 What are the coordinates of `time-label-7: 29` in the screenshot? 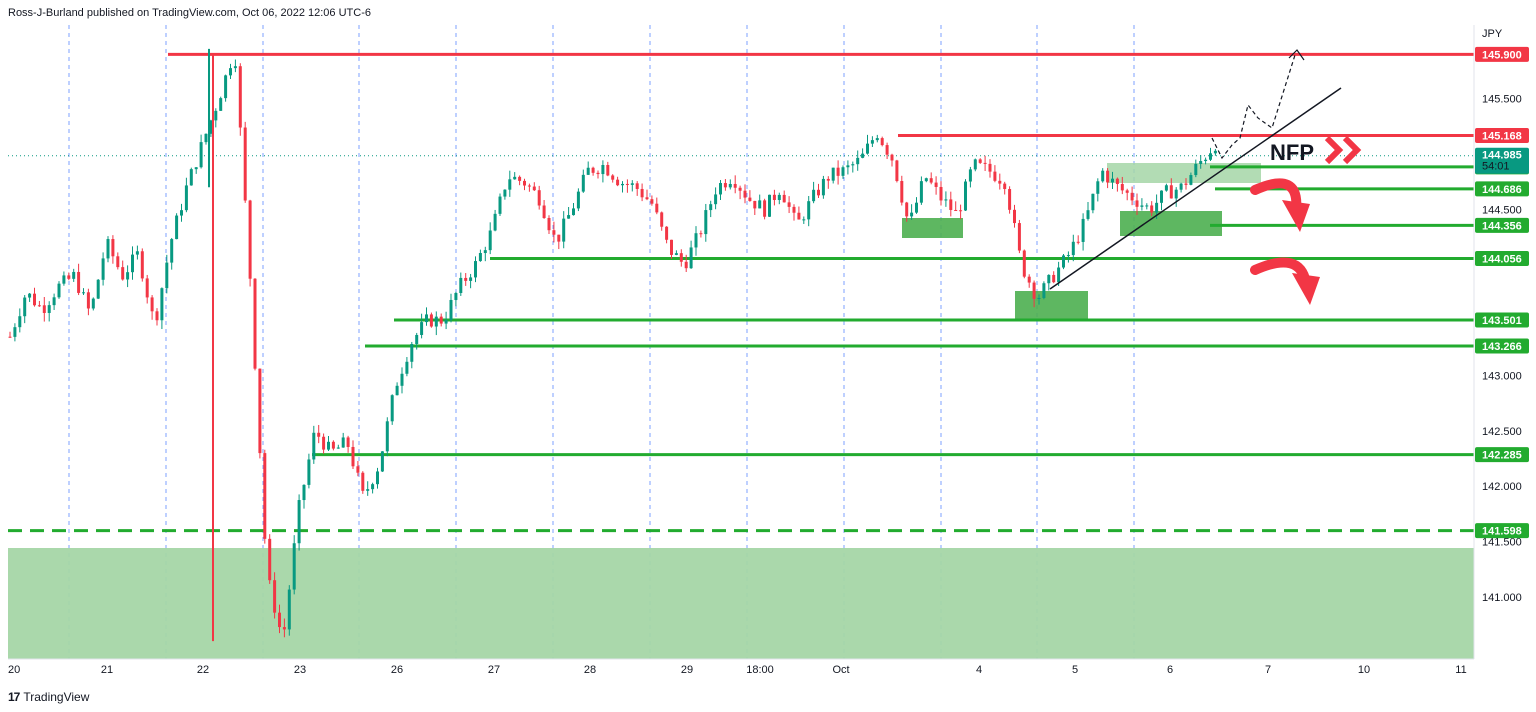 It's located at (687, 670).